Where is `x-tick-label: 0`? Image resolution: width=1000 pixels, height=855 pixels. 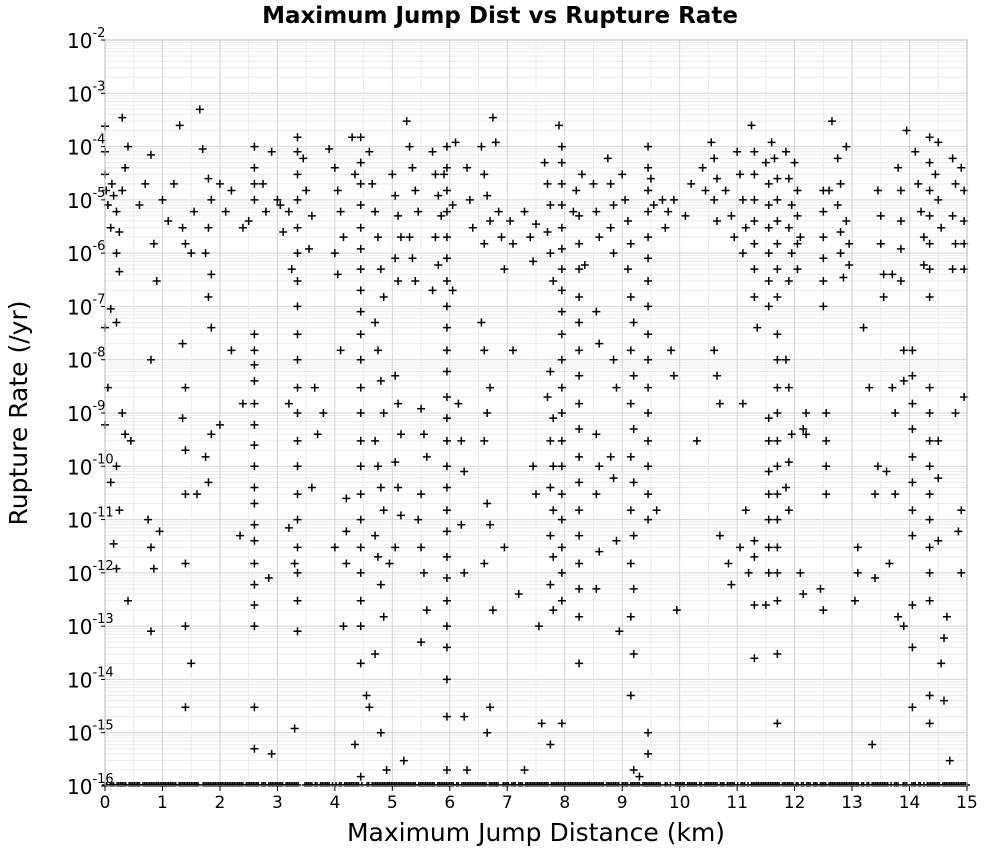
x-tick-label: 0 is located at coordinates (105, 803).